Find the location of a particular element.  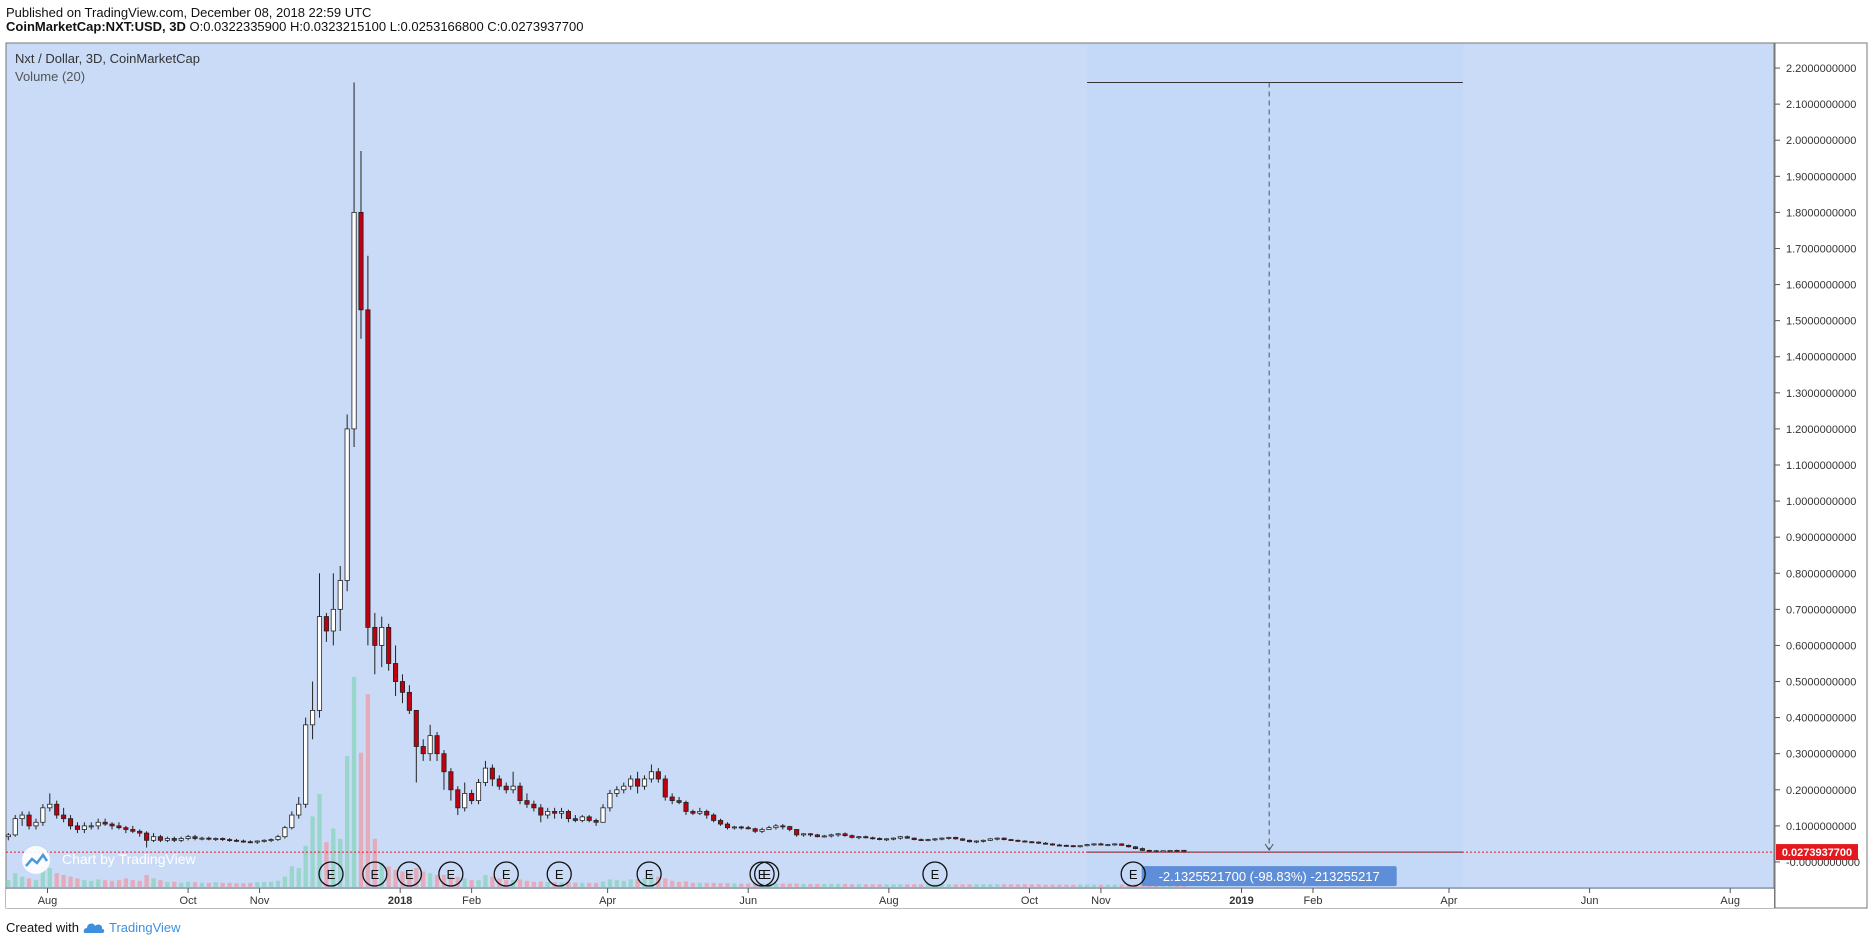

tradingview-watermark: Chart by TradingView is located at coordinates (109, 860).